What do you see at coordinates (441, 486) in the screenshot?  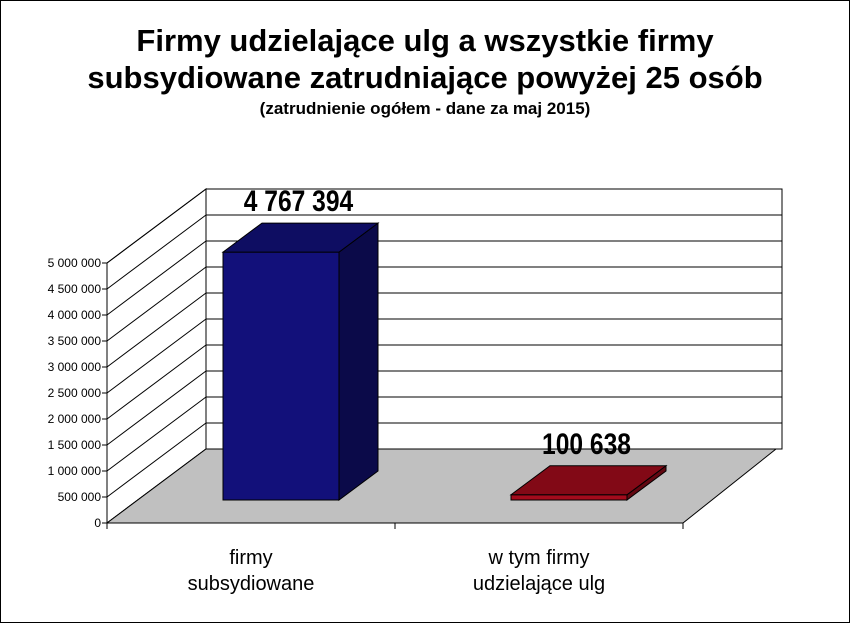 I see `chart-floor` at bounding box center [441, 486].